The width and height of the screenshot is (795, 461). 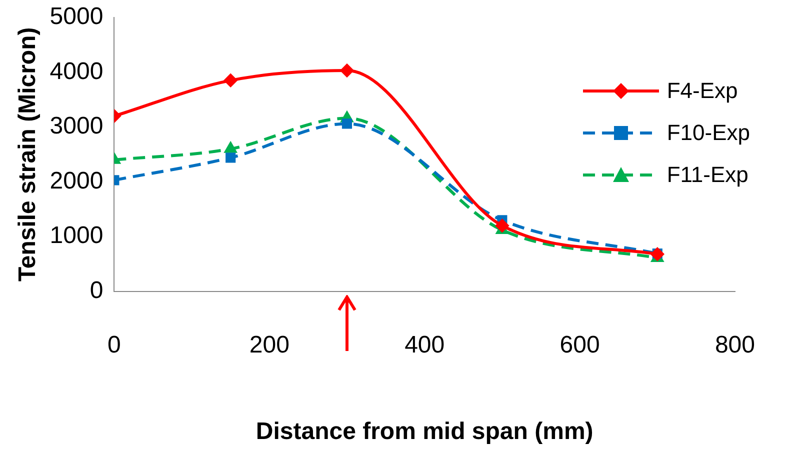 What do you see at coordinates (269, 344) in the screenshot?
I see `x-tick-label: 200` at bounding box center [269, 344].